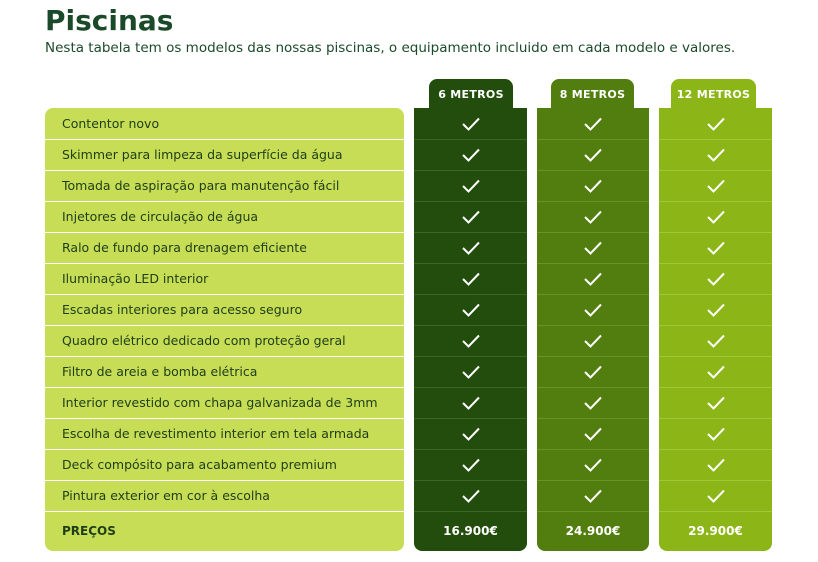 This screenshot has height=562, width=818. What do you see at coordinates (470, 531) in the screenshot?
I see `price-value: 16.900€` at bounding box center [470, 531].